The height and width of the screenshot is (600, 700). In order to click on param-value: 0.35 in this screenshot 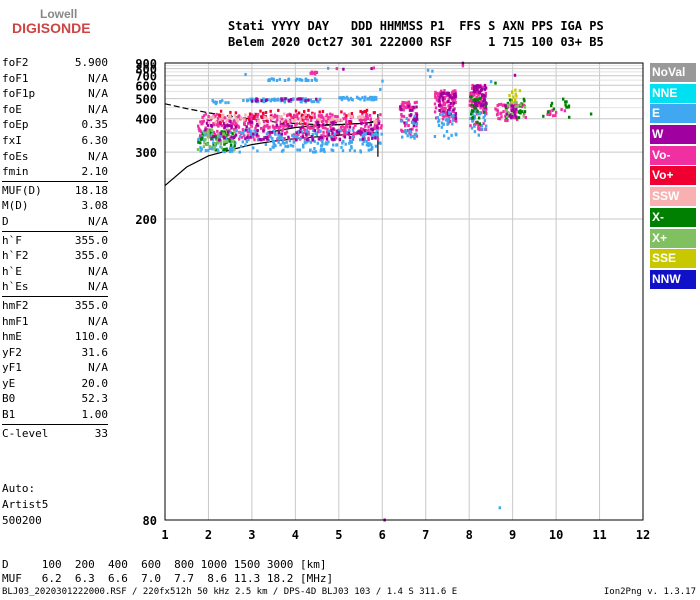, I will do `click(95, 125)`.